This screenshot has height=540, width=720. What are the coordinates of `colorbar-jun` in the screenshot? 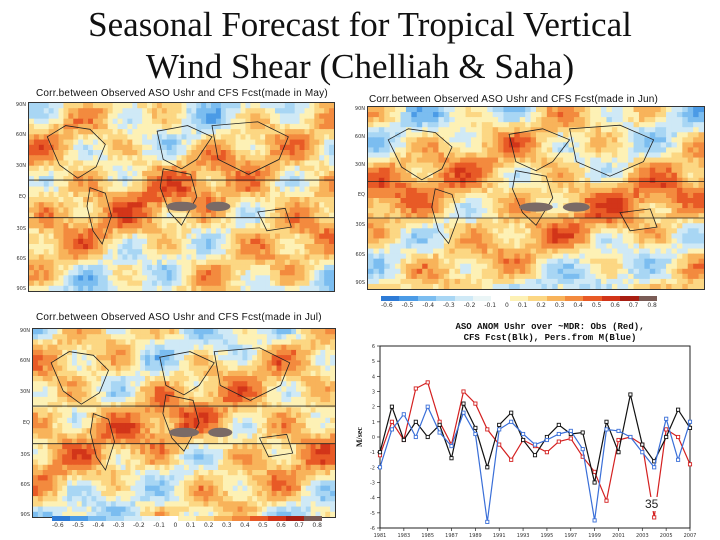 It's located at (519, 298).